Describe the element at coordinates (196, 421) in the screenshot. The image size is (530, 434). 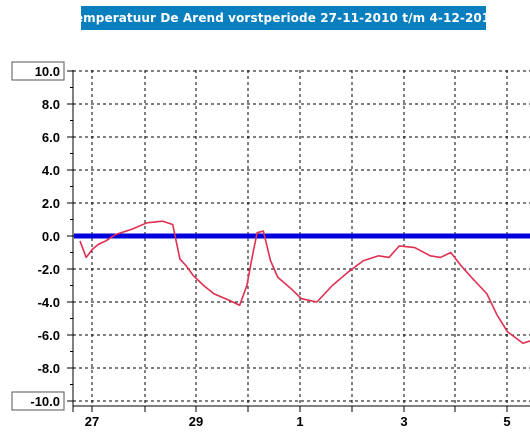
I see `x-tick-label: 29` at that location.